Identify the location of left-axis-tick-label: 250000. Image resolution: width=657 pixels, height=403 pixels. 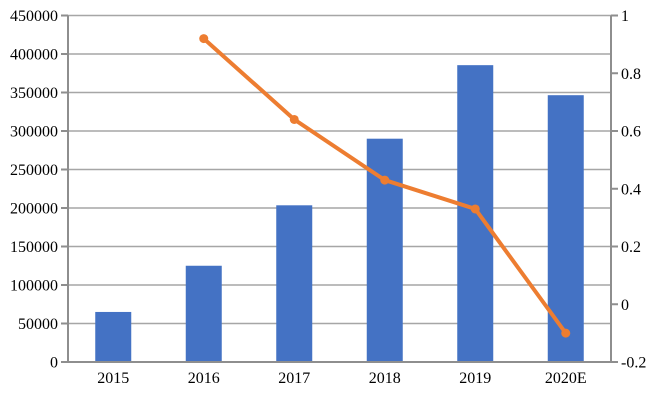
(34, 170).